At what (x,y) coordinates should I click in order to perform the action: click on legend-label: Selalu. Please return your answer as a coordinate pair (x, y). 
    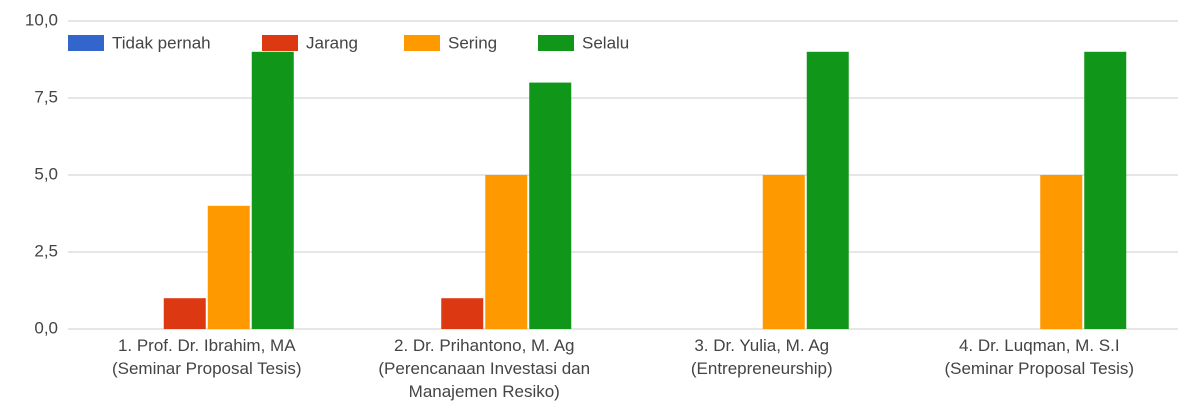
    Looking at the image, I should click on (605, 42).